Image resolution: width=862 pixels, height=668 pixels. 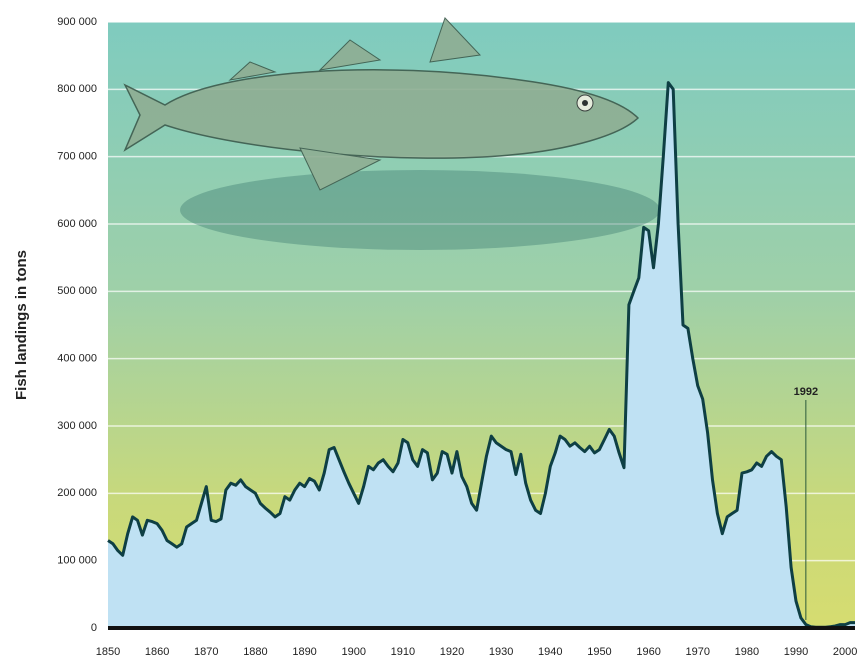 What do you see at coordinates (501, 652) in the screenshot?
I see `x-tick-label: 1930` at bounding box center [501, 652].